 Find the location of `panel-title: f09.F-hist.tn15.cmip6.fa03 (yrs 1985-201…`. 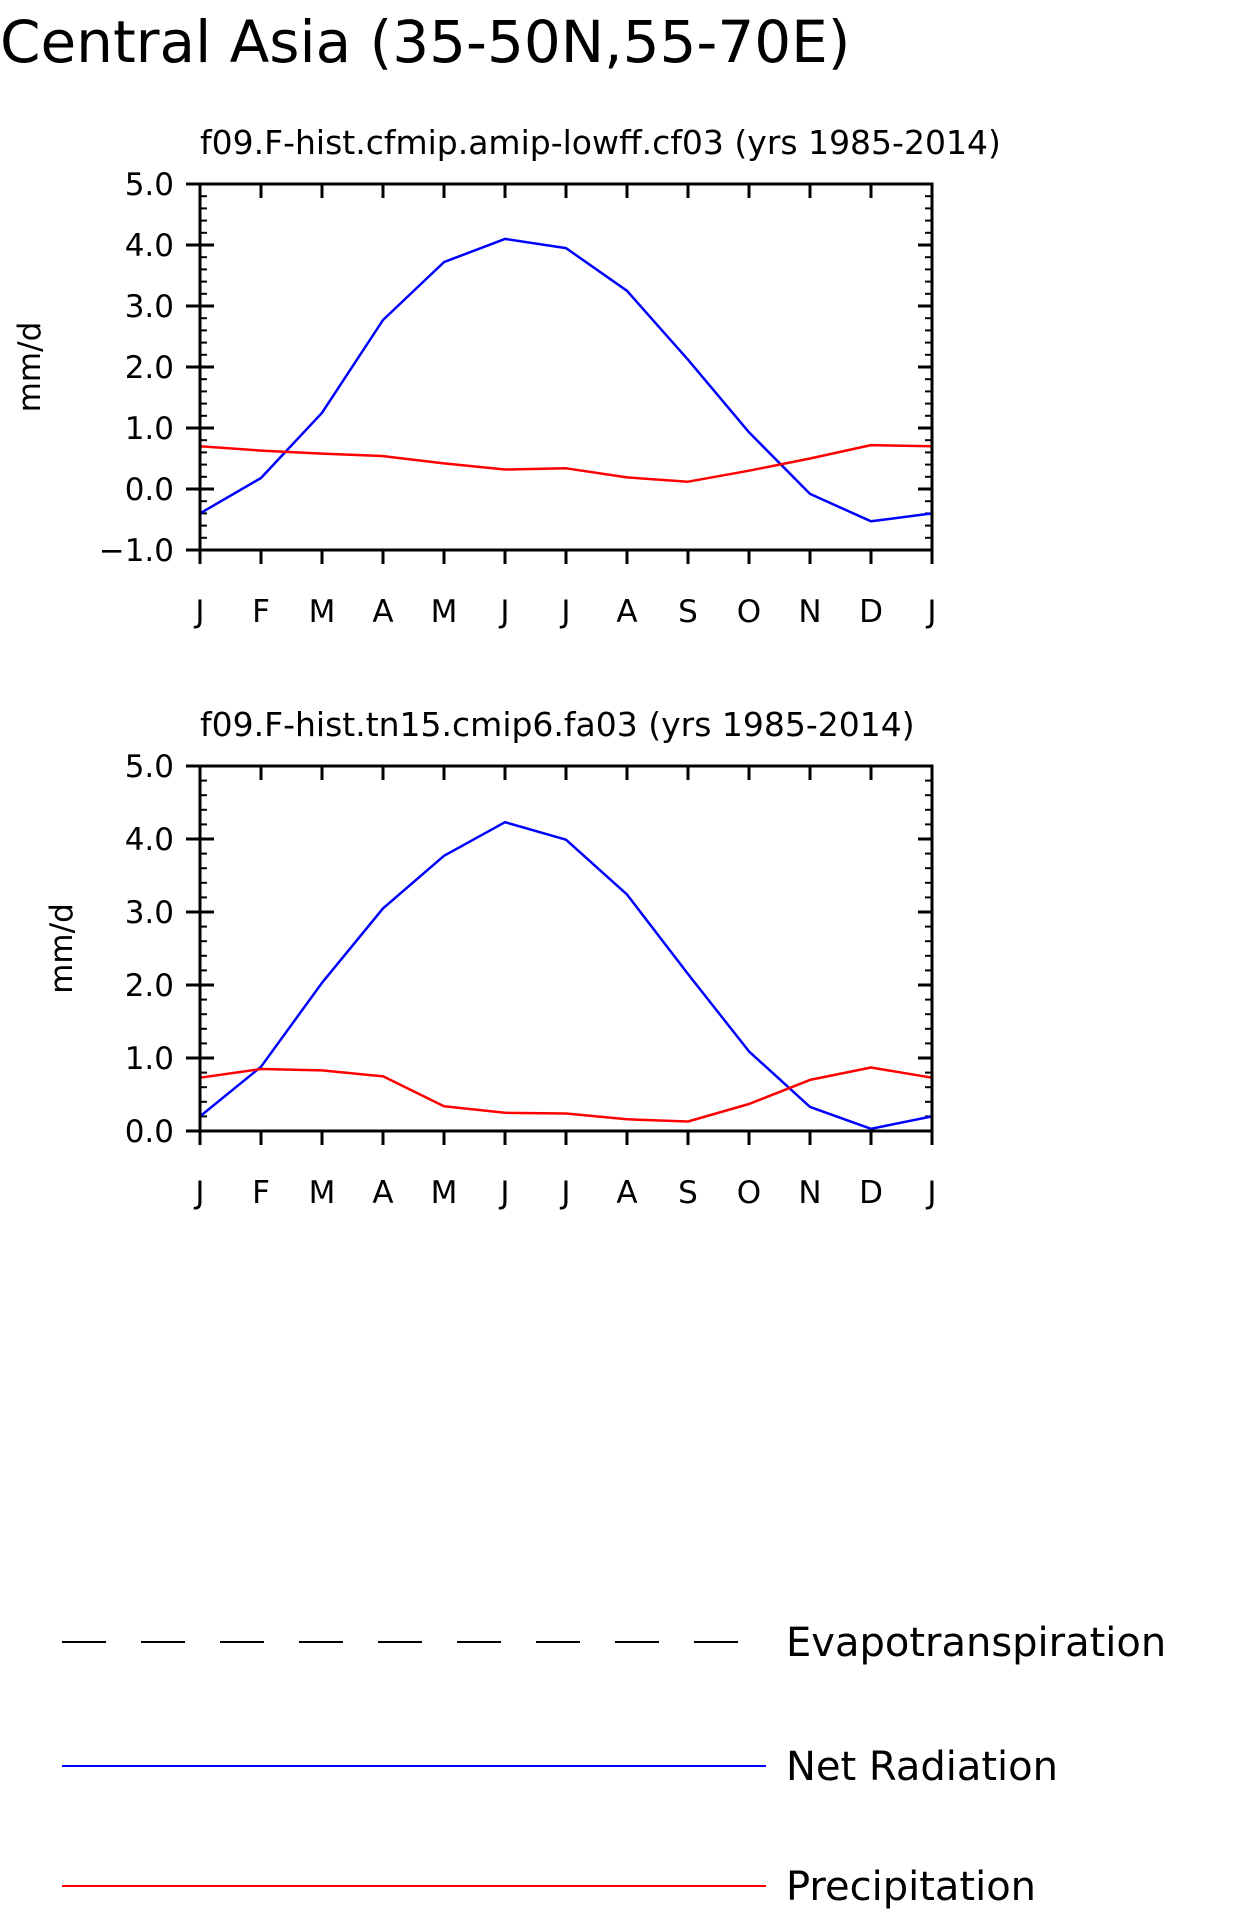

panel-title: f09.F-hist.tn15.cmip6.fa03 (yrs 1985-201… is located at coordinates (557, 724).